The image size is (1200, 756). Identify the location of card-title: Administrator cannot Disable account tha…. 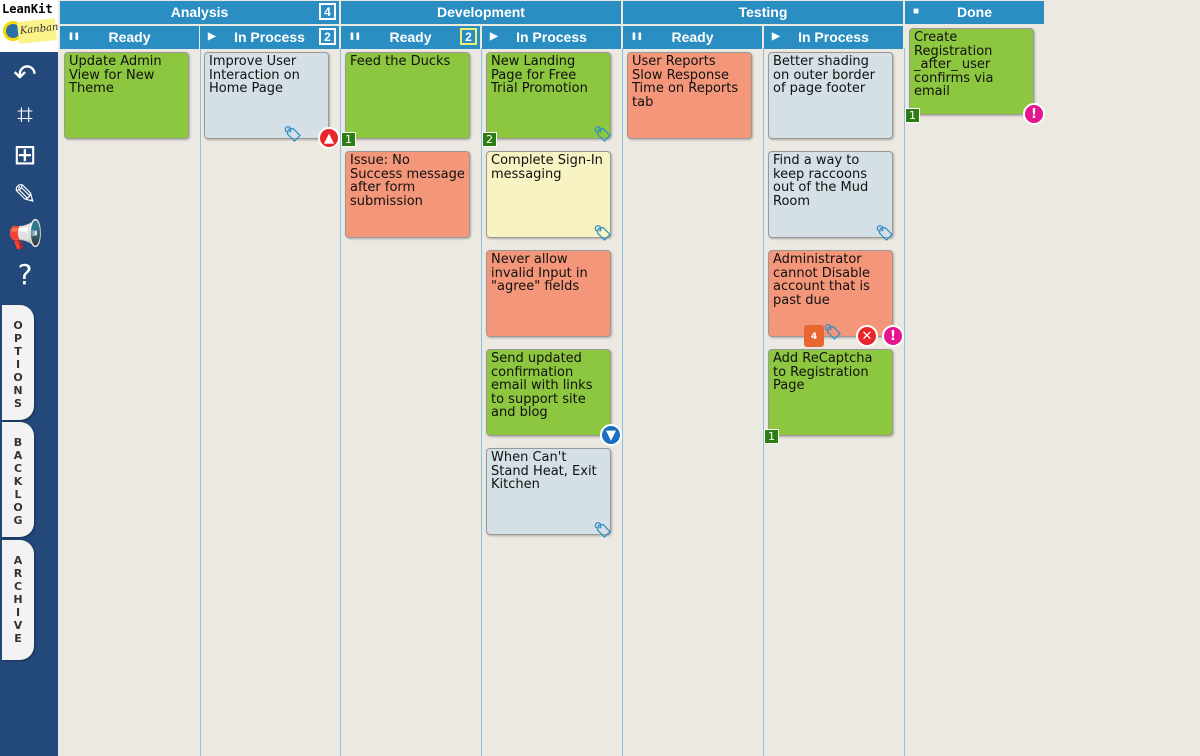
(821, 280).